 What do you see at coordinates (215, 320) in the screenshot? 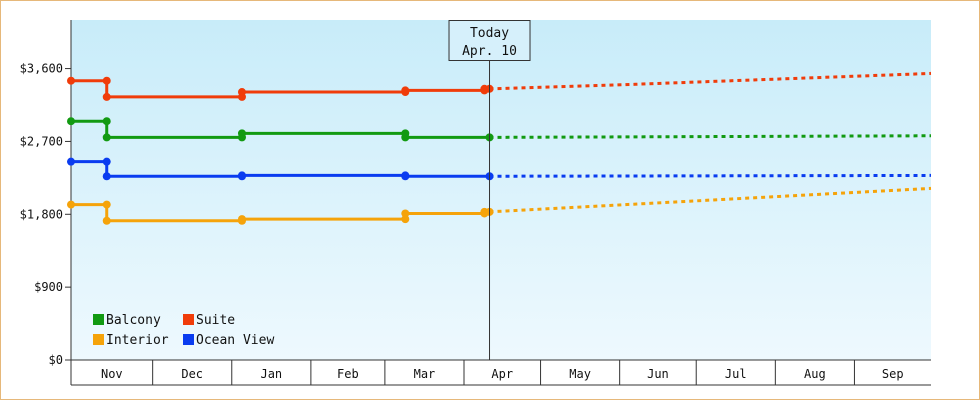
I see `legend-label: Suite` at bounding box center [215, 320].